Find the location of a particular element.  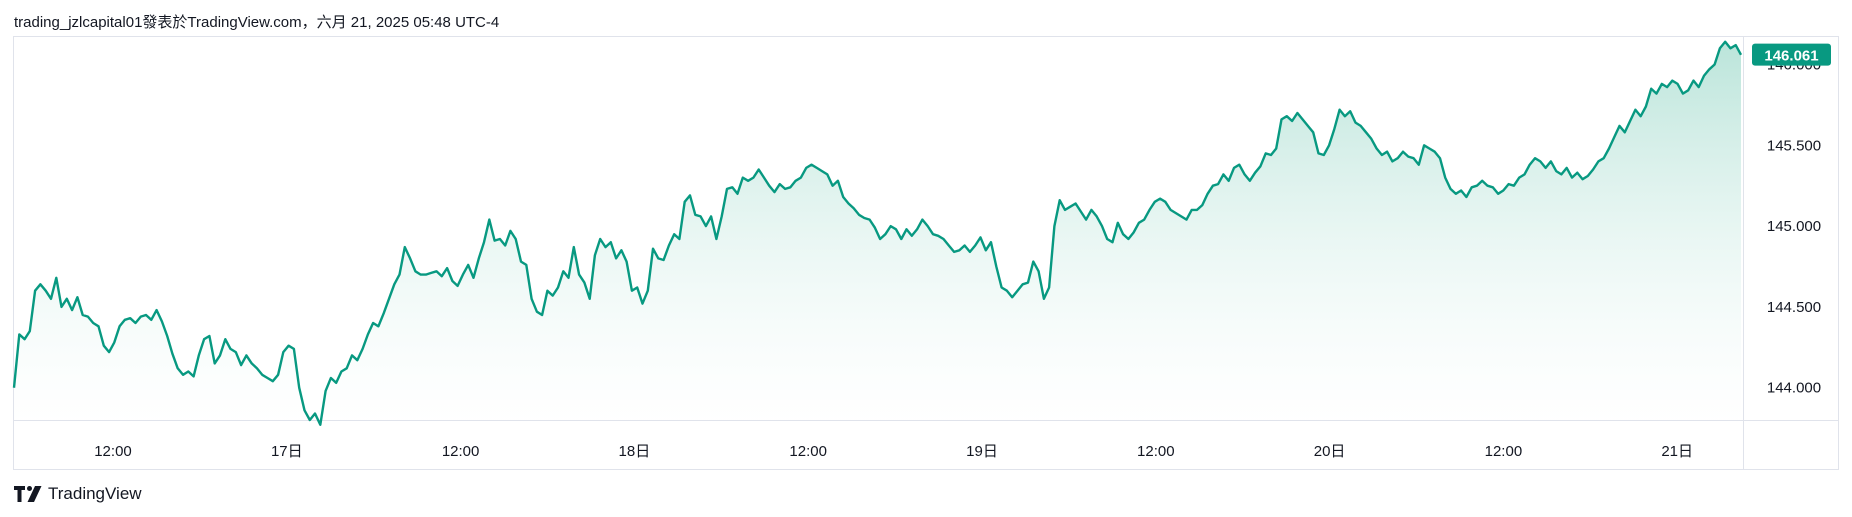

x-tick-label: 17日 is located at coordinates (287, 451).